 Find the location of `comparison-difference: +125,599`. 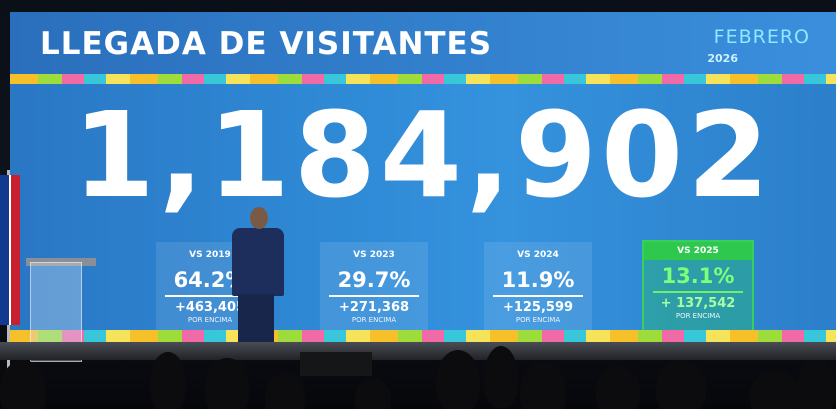

comparison-difference: +125,599 is located at coordinates (538, 307).